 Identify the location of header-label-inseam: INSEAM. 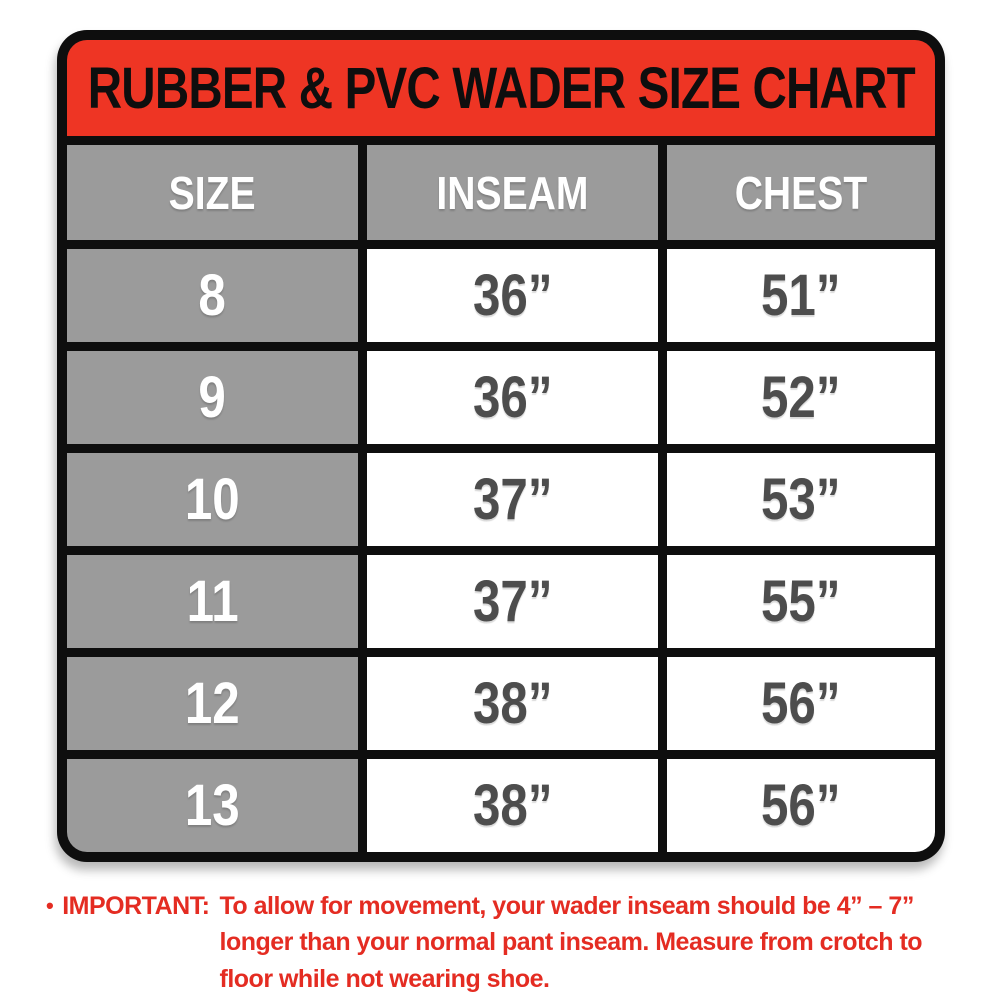
(512, 192).